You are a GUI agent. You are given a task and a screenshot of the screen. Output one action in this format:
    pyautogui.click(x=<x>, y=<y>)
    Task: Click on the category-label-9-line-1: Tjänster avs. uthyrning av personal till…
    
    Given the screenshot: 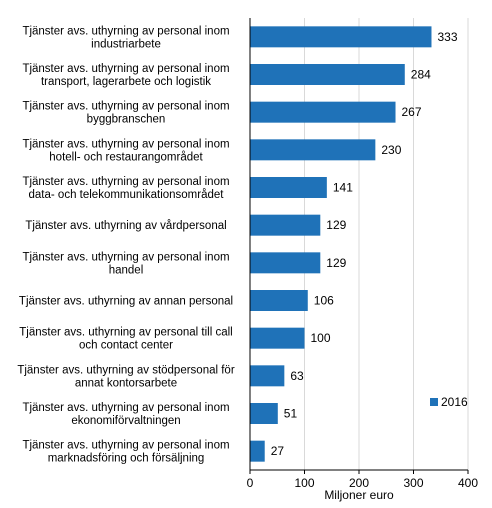 What is the action you would take?
    pyautogui.click(x=126, y=333)
    